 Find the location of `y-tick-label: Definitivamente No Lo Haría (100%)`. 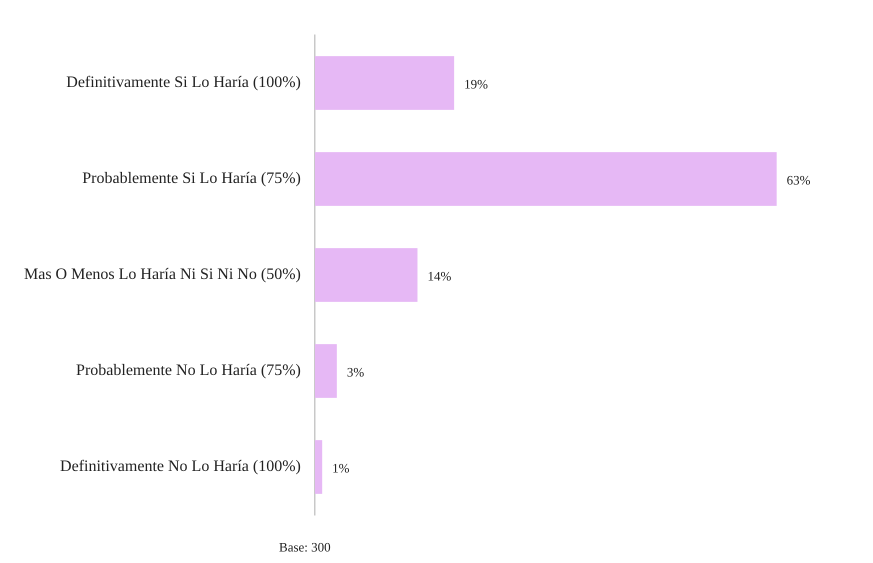

y-tick-label: Definitivamente No Lo Haría (100%) is located at coordinates (180, 467).